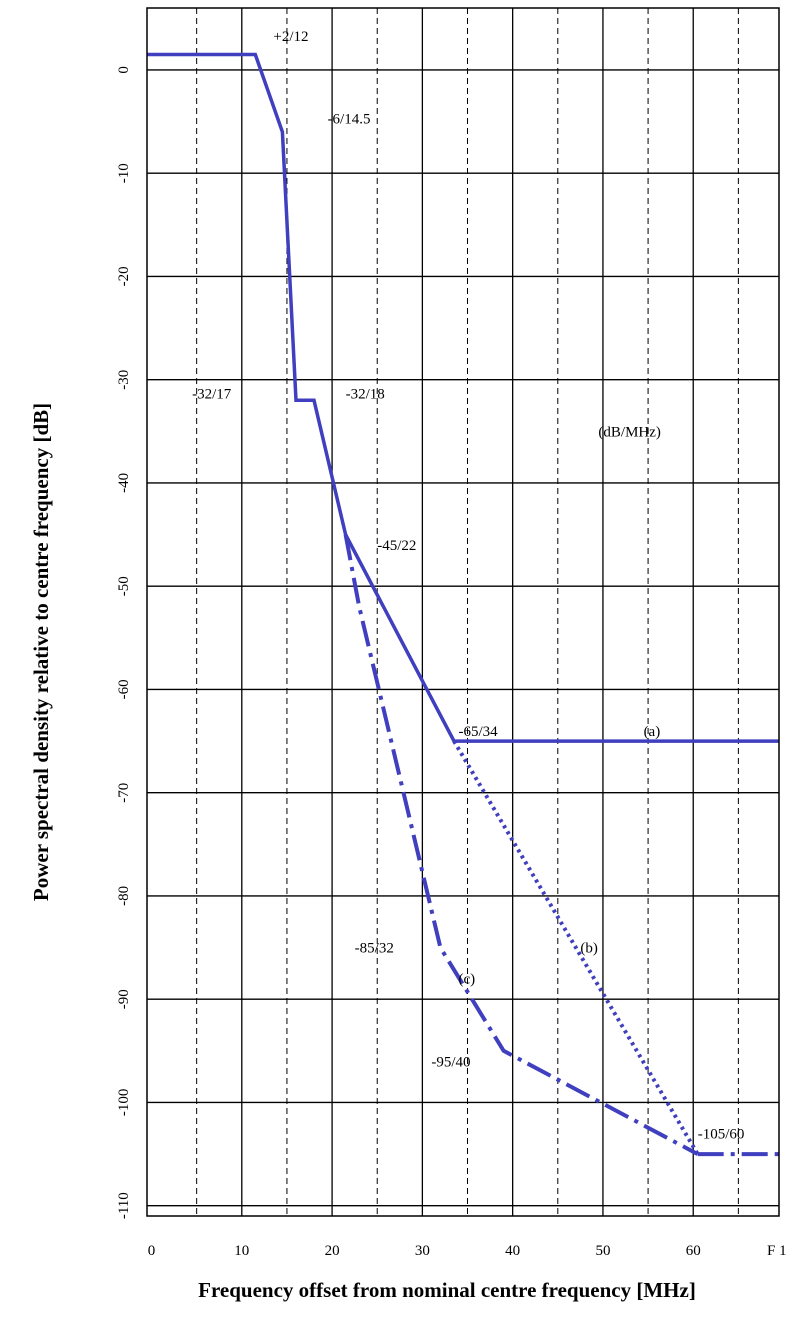 This screenshot has height=1318, width=797. What do you see at coordinates (124, 380) in the screenshot?
I see `y-tick-label-3: -30` at bounding box center [124, 380].